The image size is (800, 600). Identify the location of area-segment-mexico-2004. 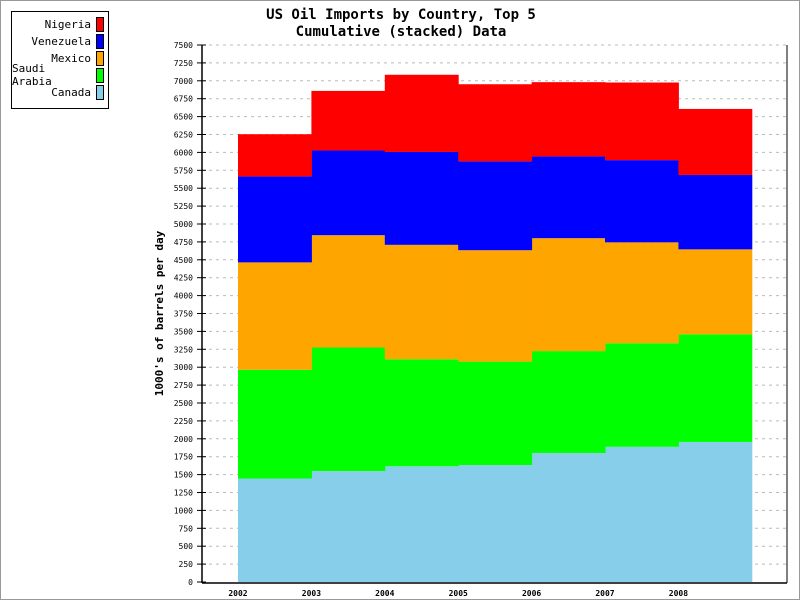
(421, 302).